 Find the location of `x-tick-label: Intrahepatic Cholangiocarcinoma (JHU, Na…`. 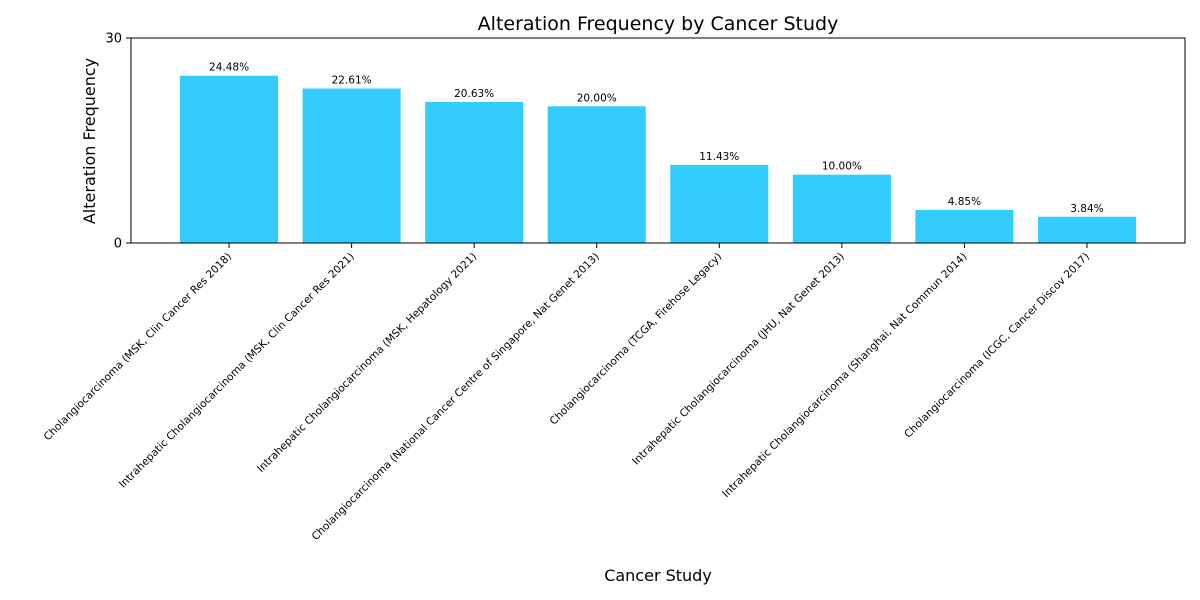

x-tick-label: Intrahepatic Cholangiocarcinoma (JHU, Na… is located at coordinates (738, 359).